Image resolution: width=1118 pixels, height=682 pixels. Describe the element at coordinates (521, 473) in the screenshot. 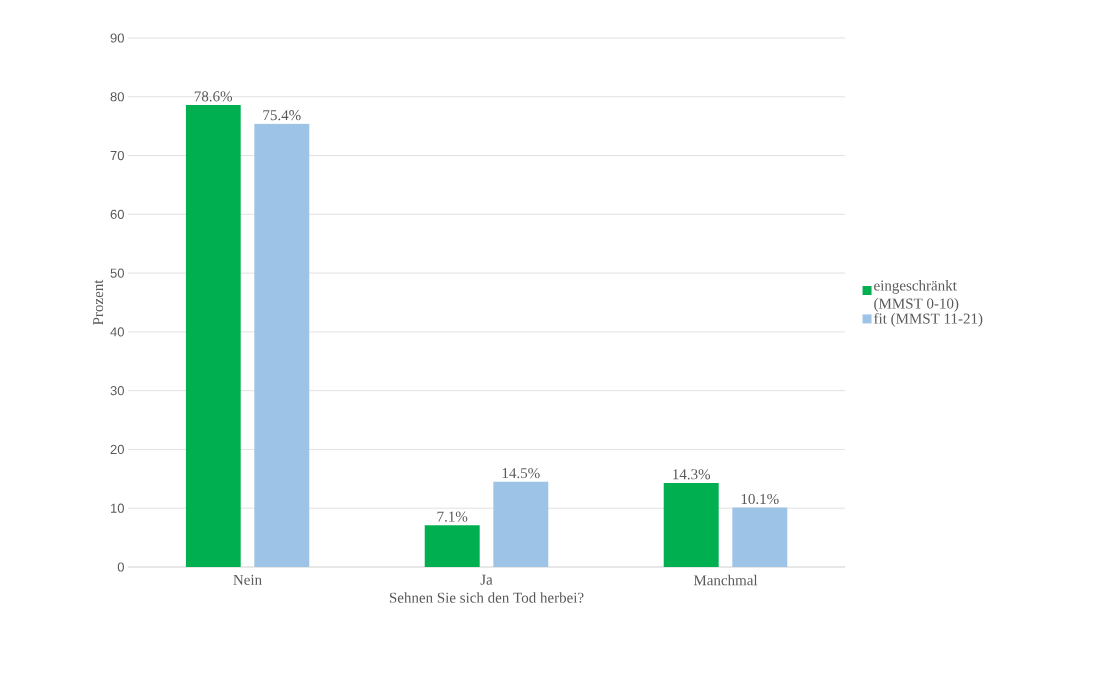

I see `data-label: 14.5%` at that location.